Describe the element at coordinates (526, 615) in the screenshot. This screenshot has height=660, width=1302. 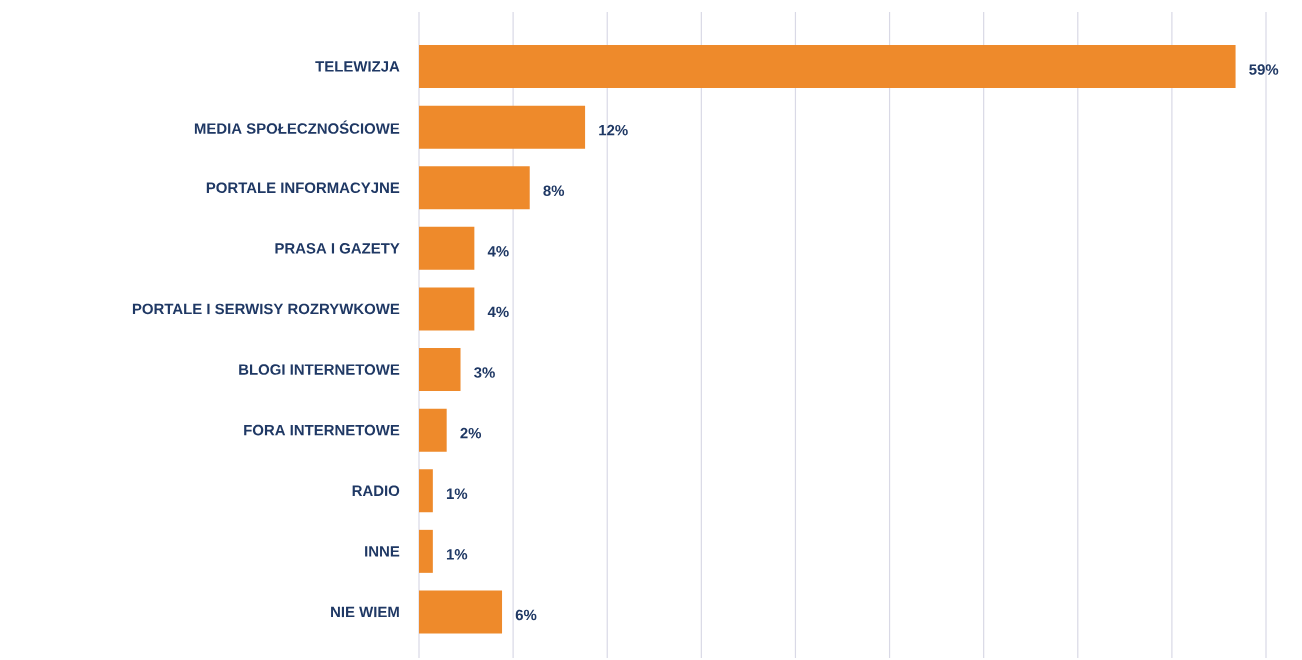
I see `data-label: 6%` at that location.